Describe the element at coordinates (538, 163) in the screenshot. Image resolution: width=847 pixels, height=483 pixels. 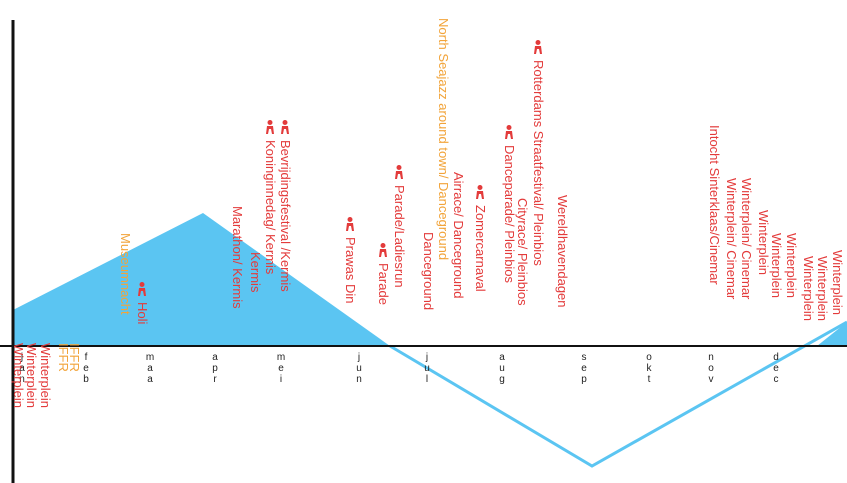
I see `event-label: Rotterdams Straatfestival/ Pleinbios` at that location.